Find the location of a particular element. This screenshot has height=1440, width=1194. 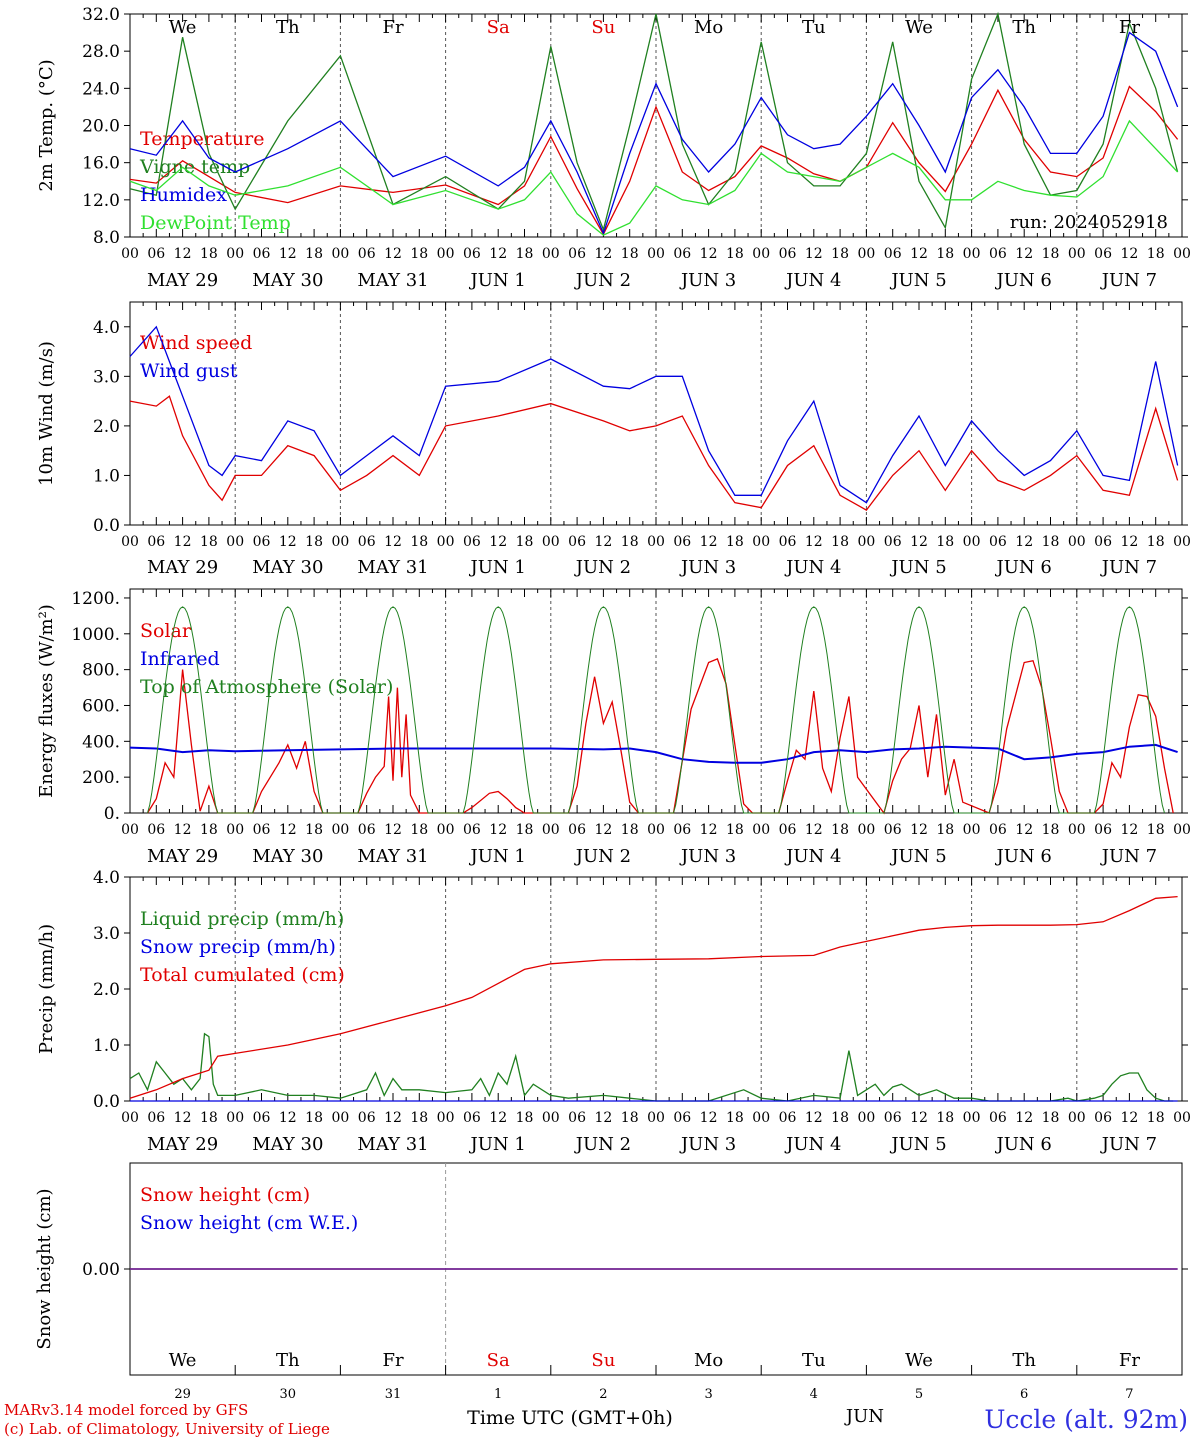

date-label: JUN 6 is located at coordinates (1023, 567).